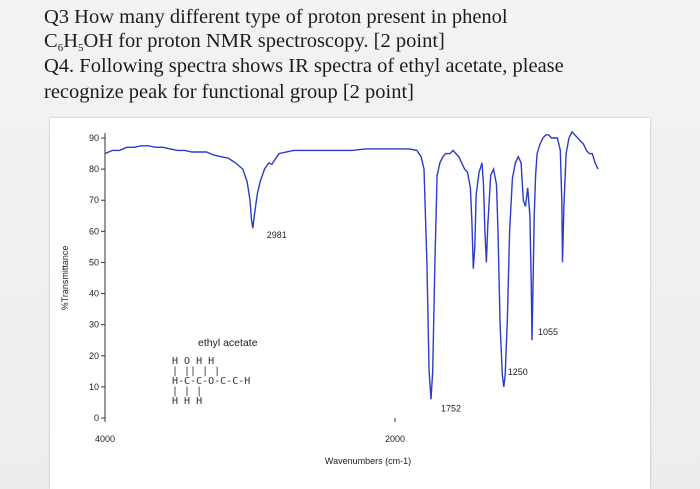 This screenshot has height=489, width=700. Describe the element at coordinates (548, 332) in the screenshot. I see `peak-label-1055: 1055` at that location.